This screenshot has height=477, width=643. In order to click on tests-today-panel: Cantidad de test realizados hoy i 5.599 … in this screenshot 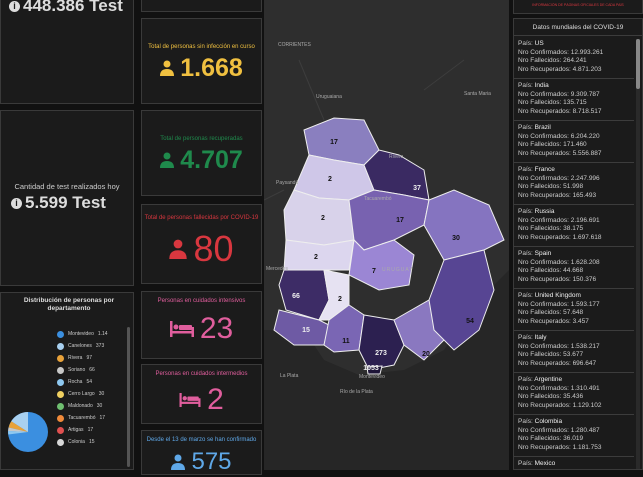, I will do `click(67, 198)`.